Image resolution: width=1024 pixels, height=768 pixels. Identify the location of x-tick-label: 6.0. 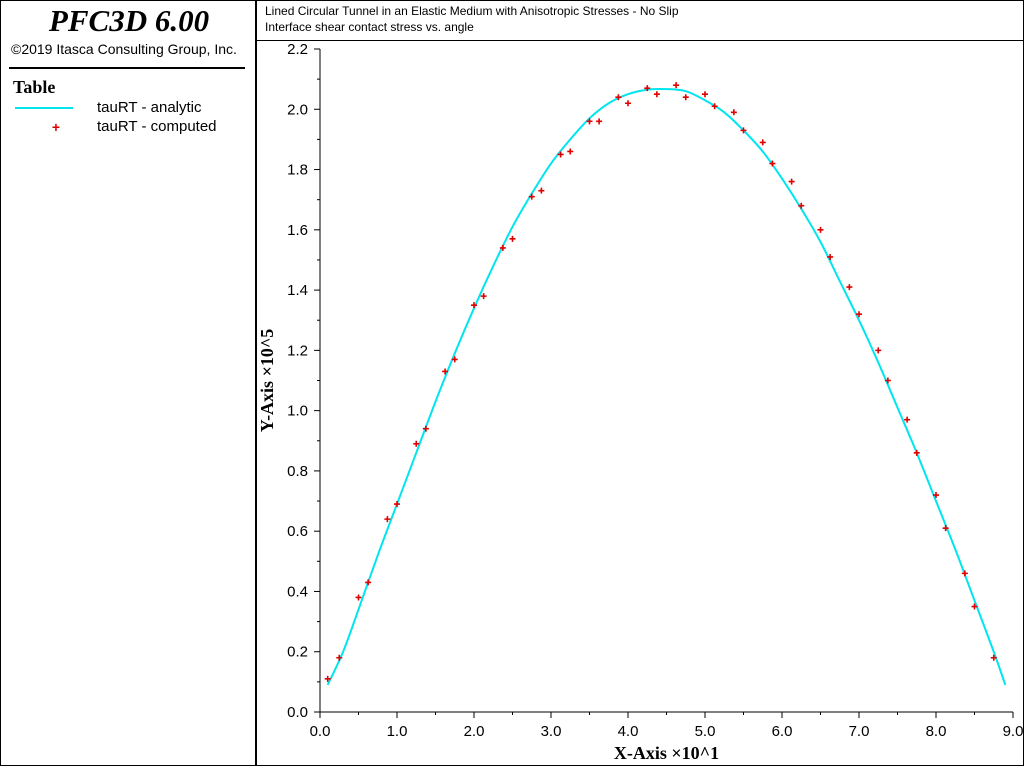
(782, 731).